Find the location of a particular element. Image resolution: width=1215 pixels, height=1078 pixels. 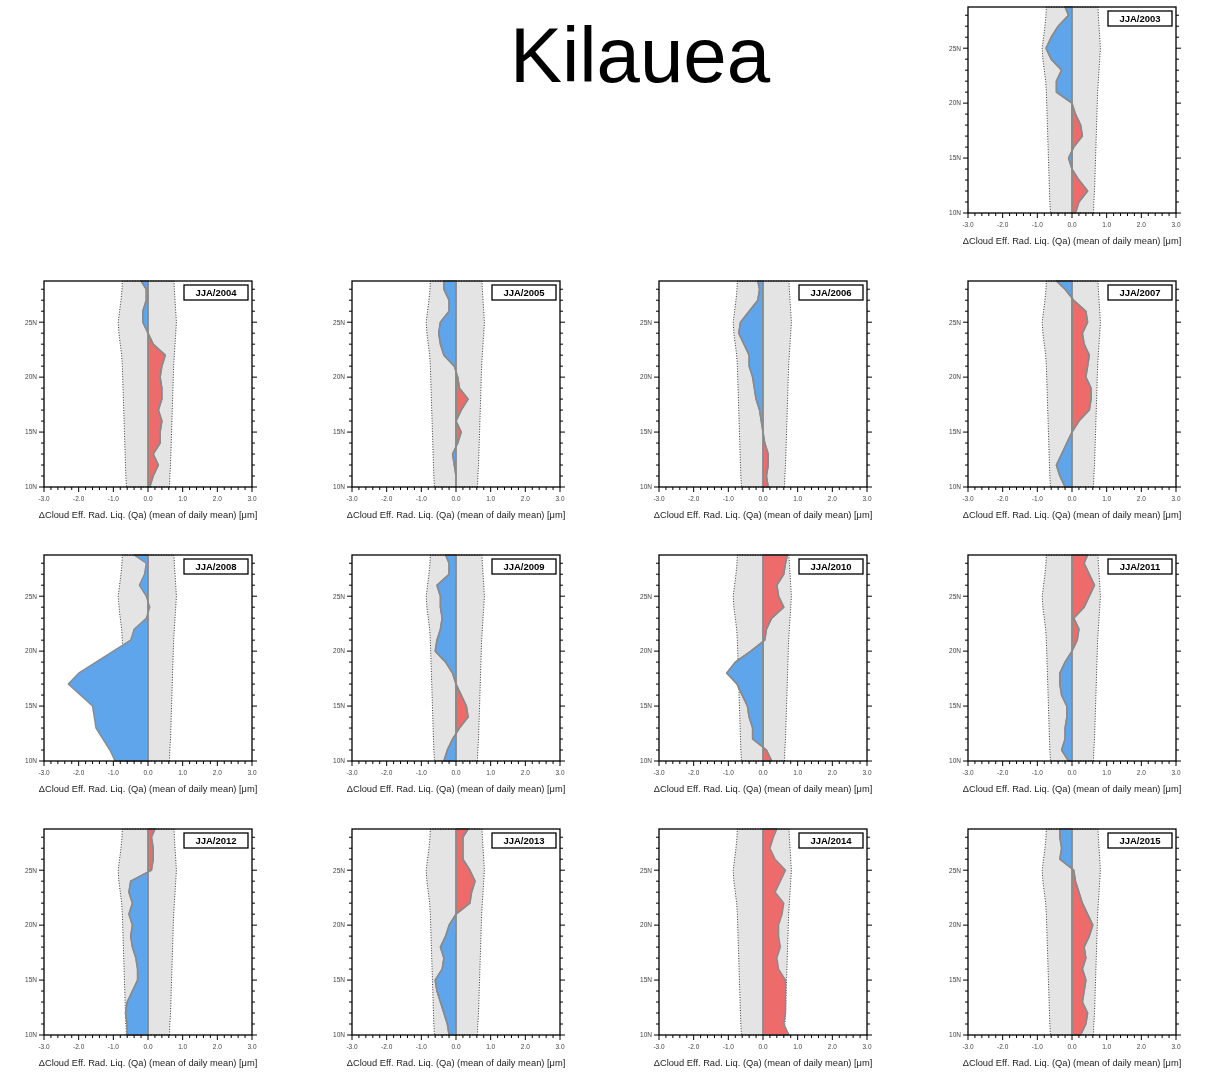

annotation: JJA/2003 is located at coordinates (1140, 18).